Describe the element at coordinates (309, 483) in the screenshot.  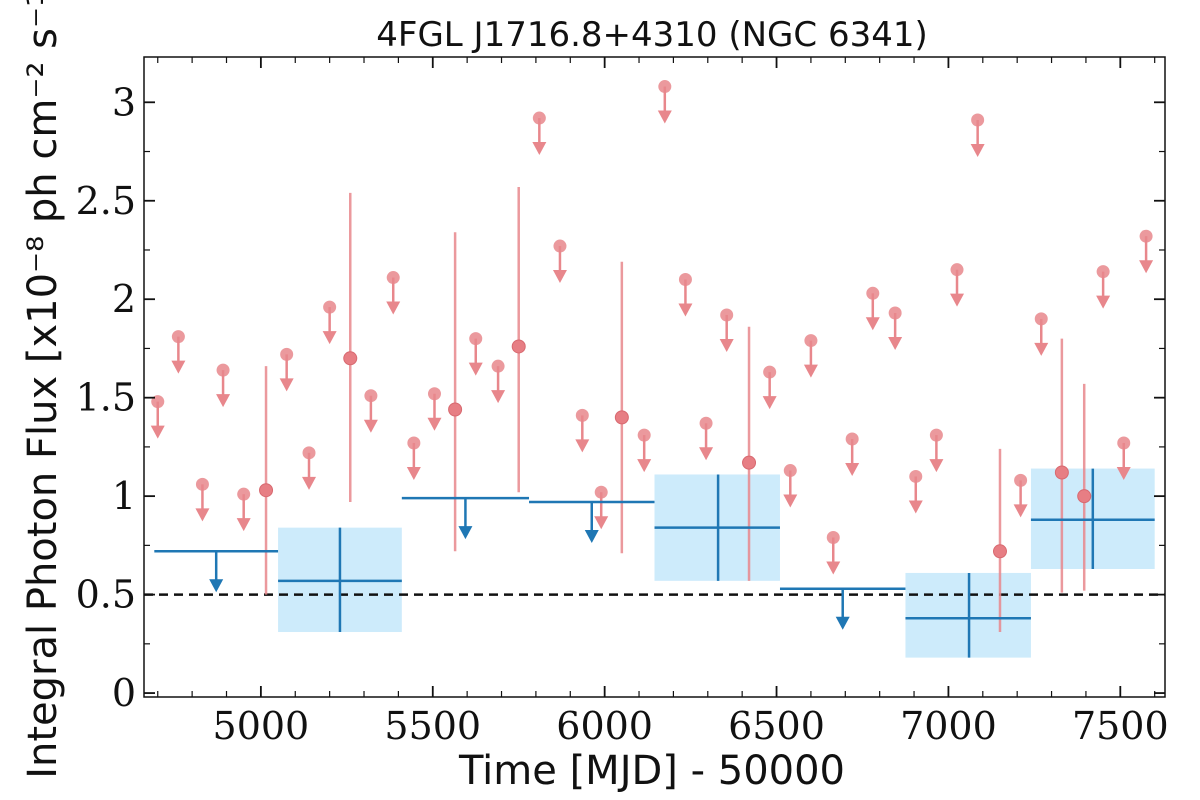
I see `short-upper-limit-arrow-6-head` at that location.